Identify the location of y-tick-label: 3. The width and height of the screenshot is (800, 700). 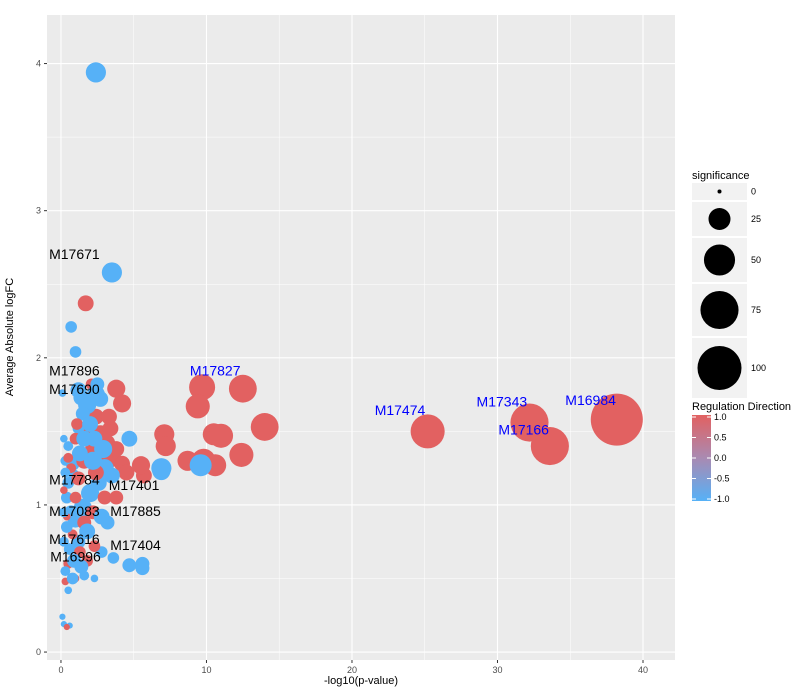
(38, 211).